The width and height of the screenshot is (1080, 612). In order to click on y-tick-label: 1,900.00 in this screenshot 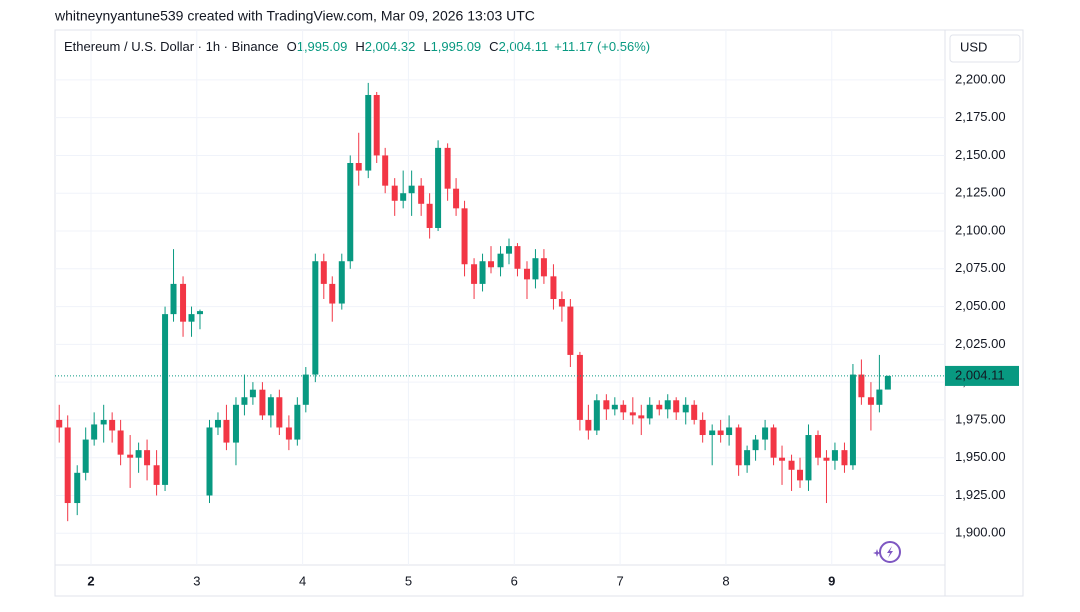, I will do `click(980, 532)`.